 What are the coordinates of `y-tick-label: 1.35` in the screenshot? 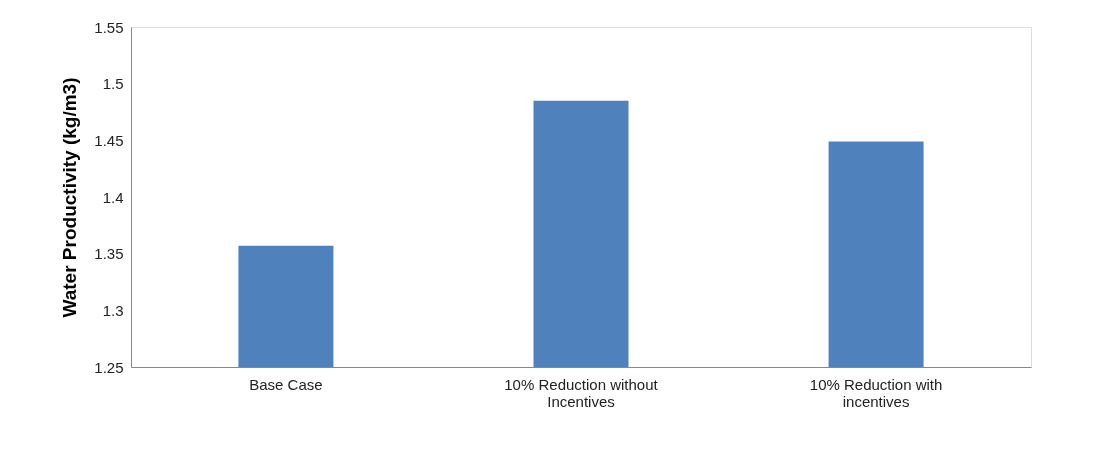 It's located at (109, 254).